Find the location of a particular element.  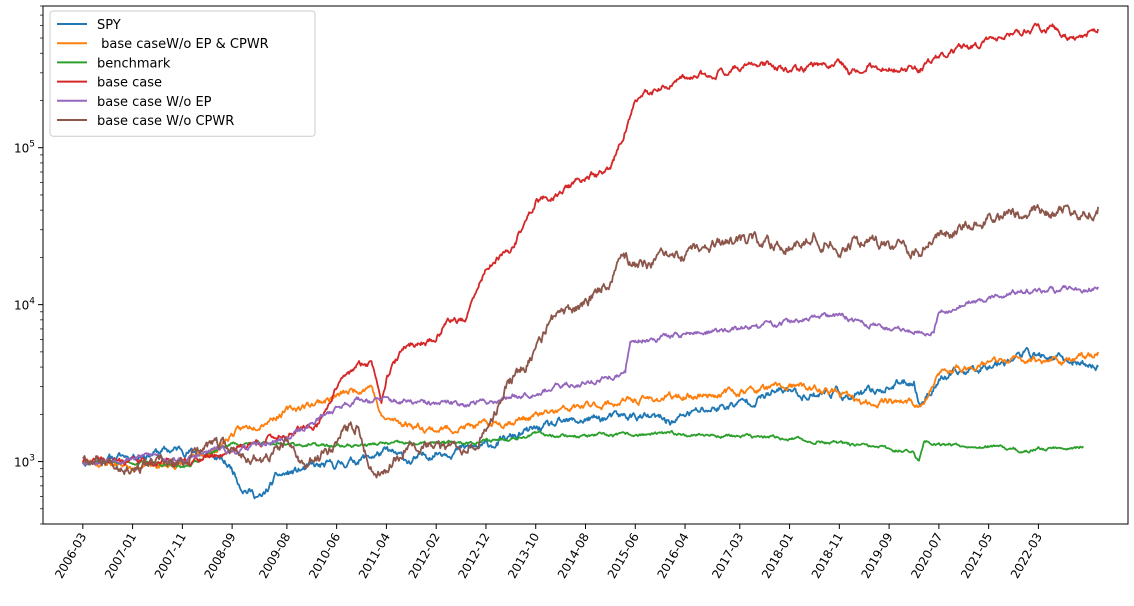

x-tick-label: 2021-05 is located at coordinates (976, 556).